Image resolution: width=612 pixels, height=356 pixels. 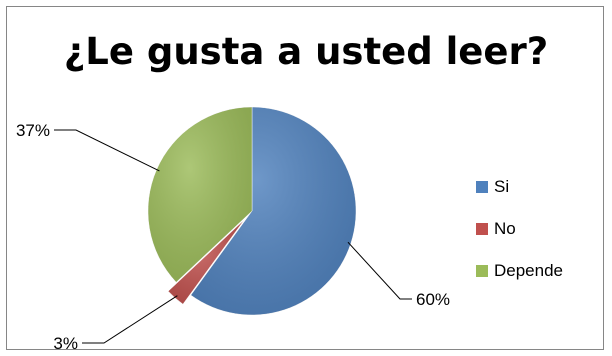 I want to click on leader-line-depende, so click(x=107, y=150).